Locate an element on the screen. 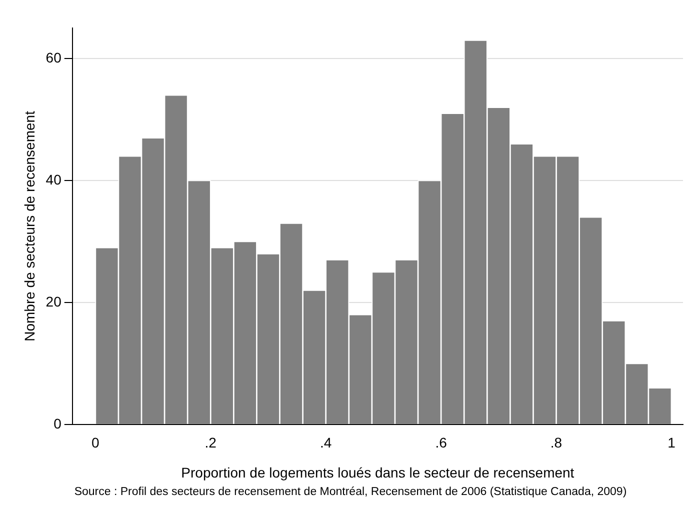 Image resolution: width=685 pixels, height=508 pixels. x-tick-label: .4 is located at coordinates (326, 442).